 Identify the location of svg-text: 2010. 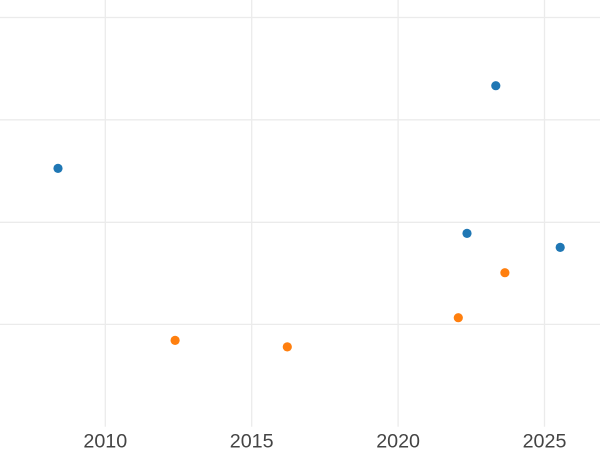
(105, 440).